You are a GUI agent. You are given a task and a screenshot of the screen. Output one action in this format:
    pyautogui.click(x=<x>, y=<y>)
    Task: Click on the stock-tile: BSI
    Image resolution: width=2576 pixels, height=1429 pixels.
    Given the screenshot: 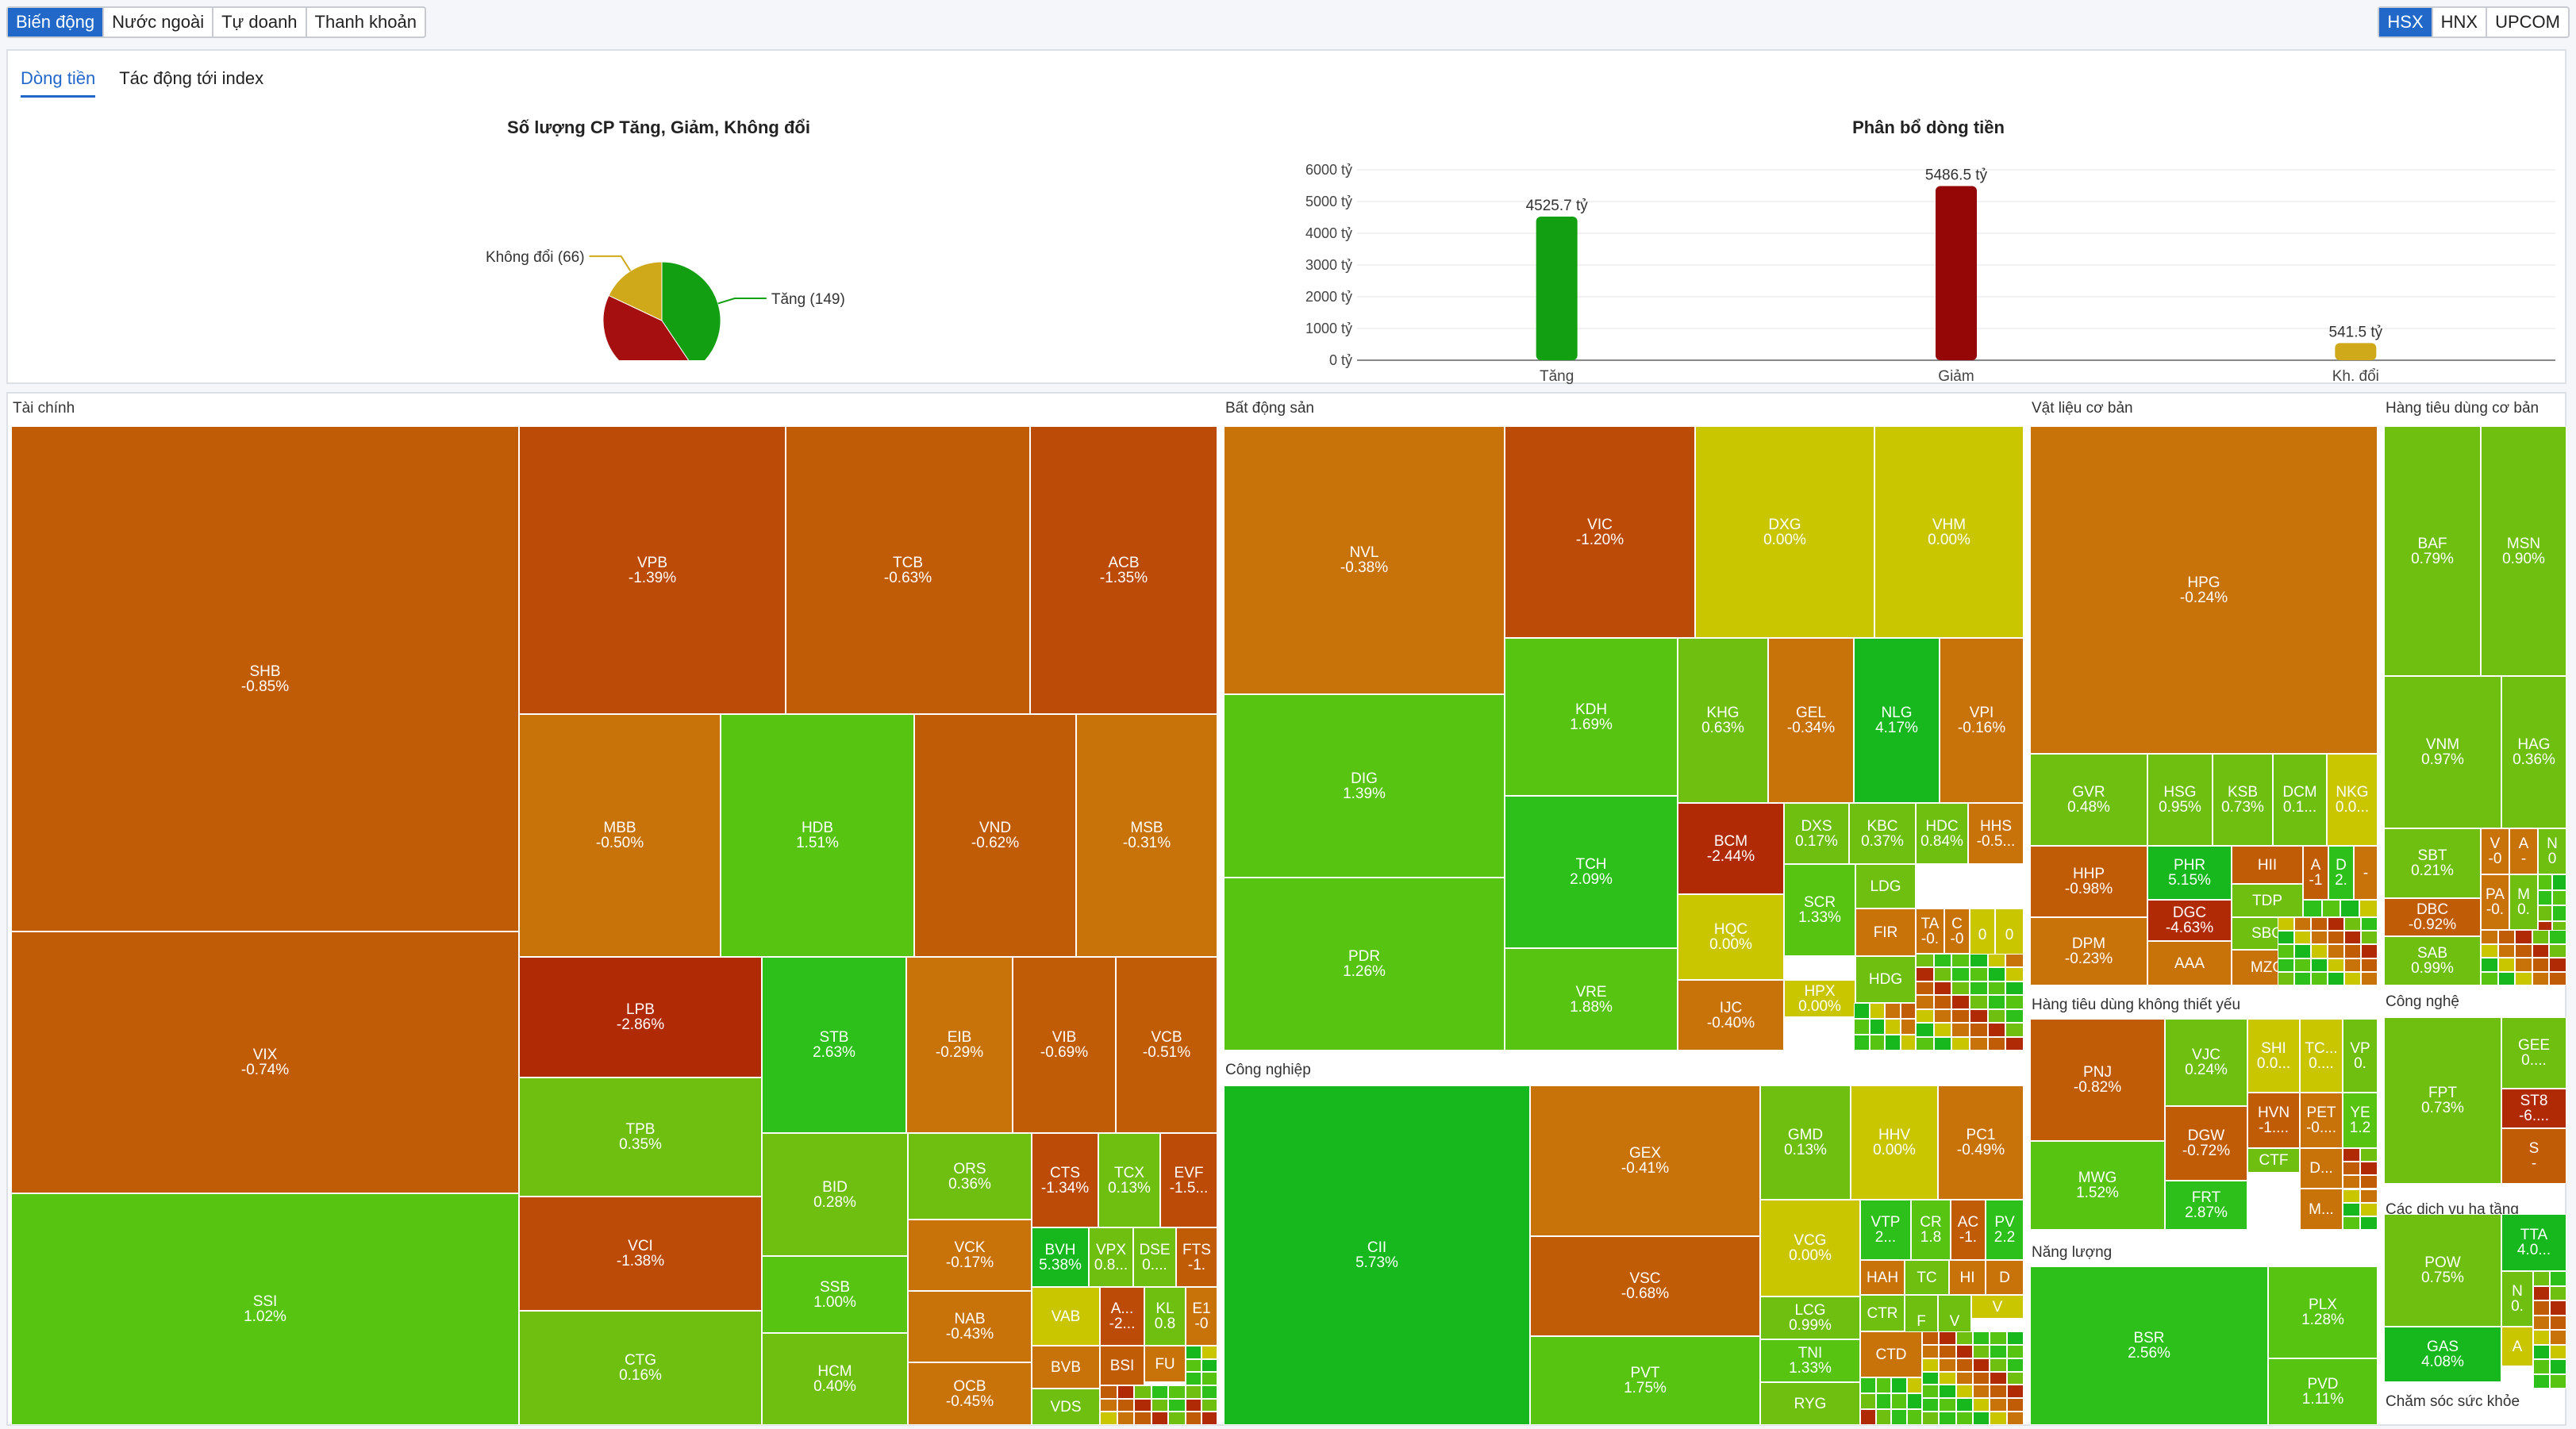 What is the action you would take?
    pyautogui.click(x=1122, y=1365)
    